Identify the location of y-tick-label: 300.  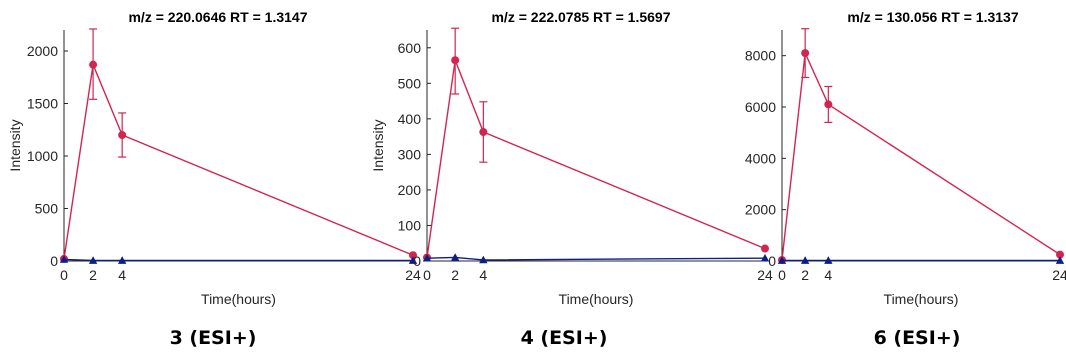
(410, 154).